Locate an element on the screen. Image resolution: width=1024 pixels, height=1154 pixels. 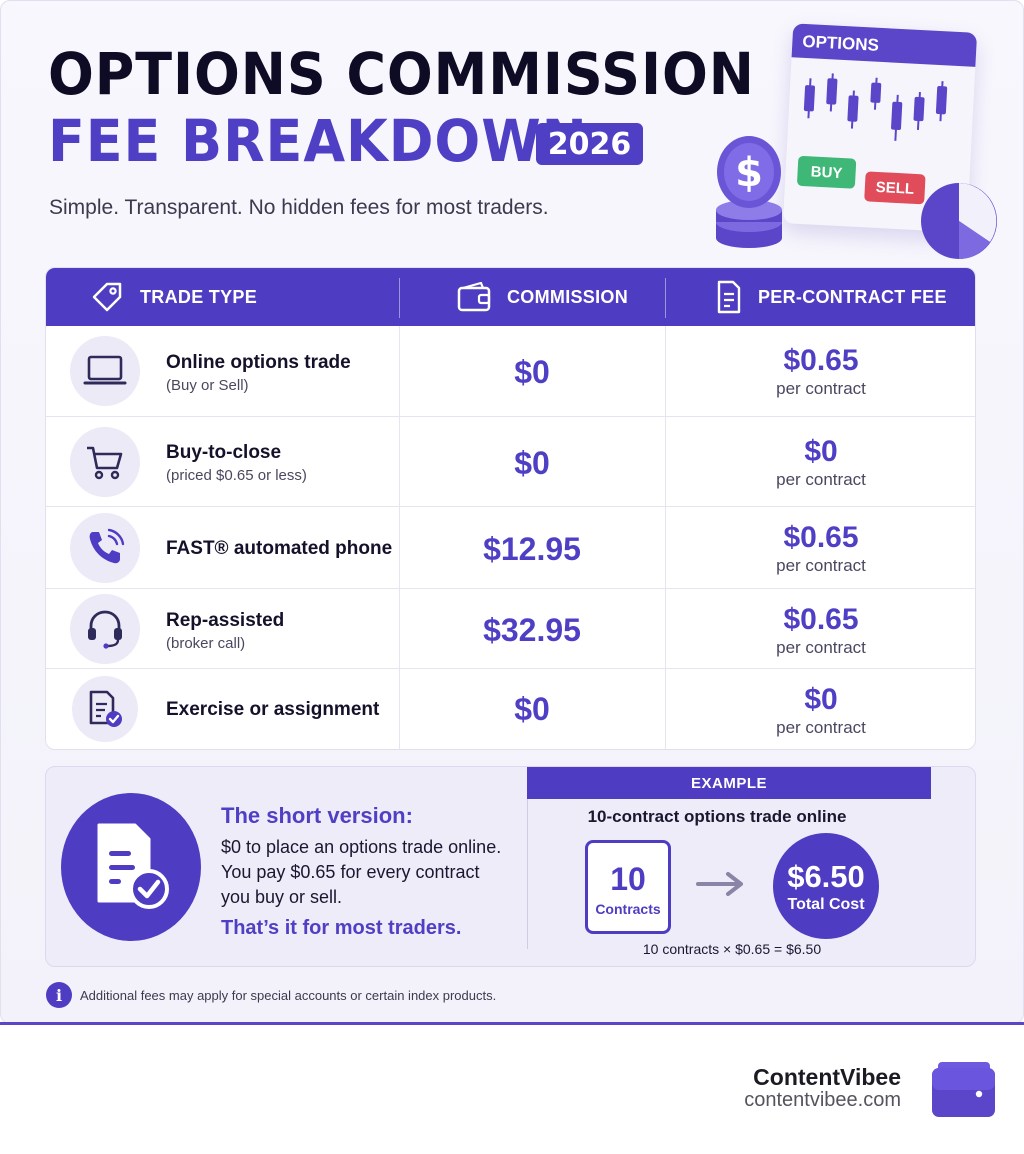
trade-type-note: (priced $0.65 or less) is located at coordinates (236, 475).